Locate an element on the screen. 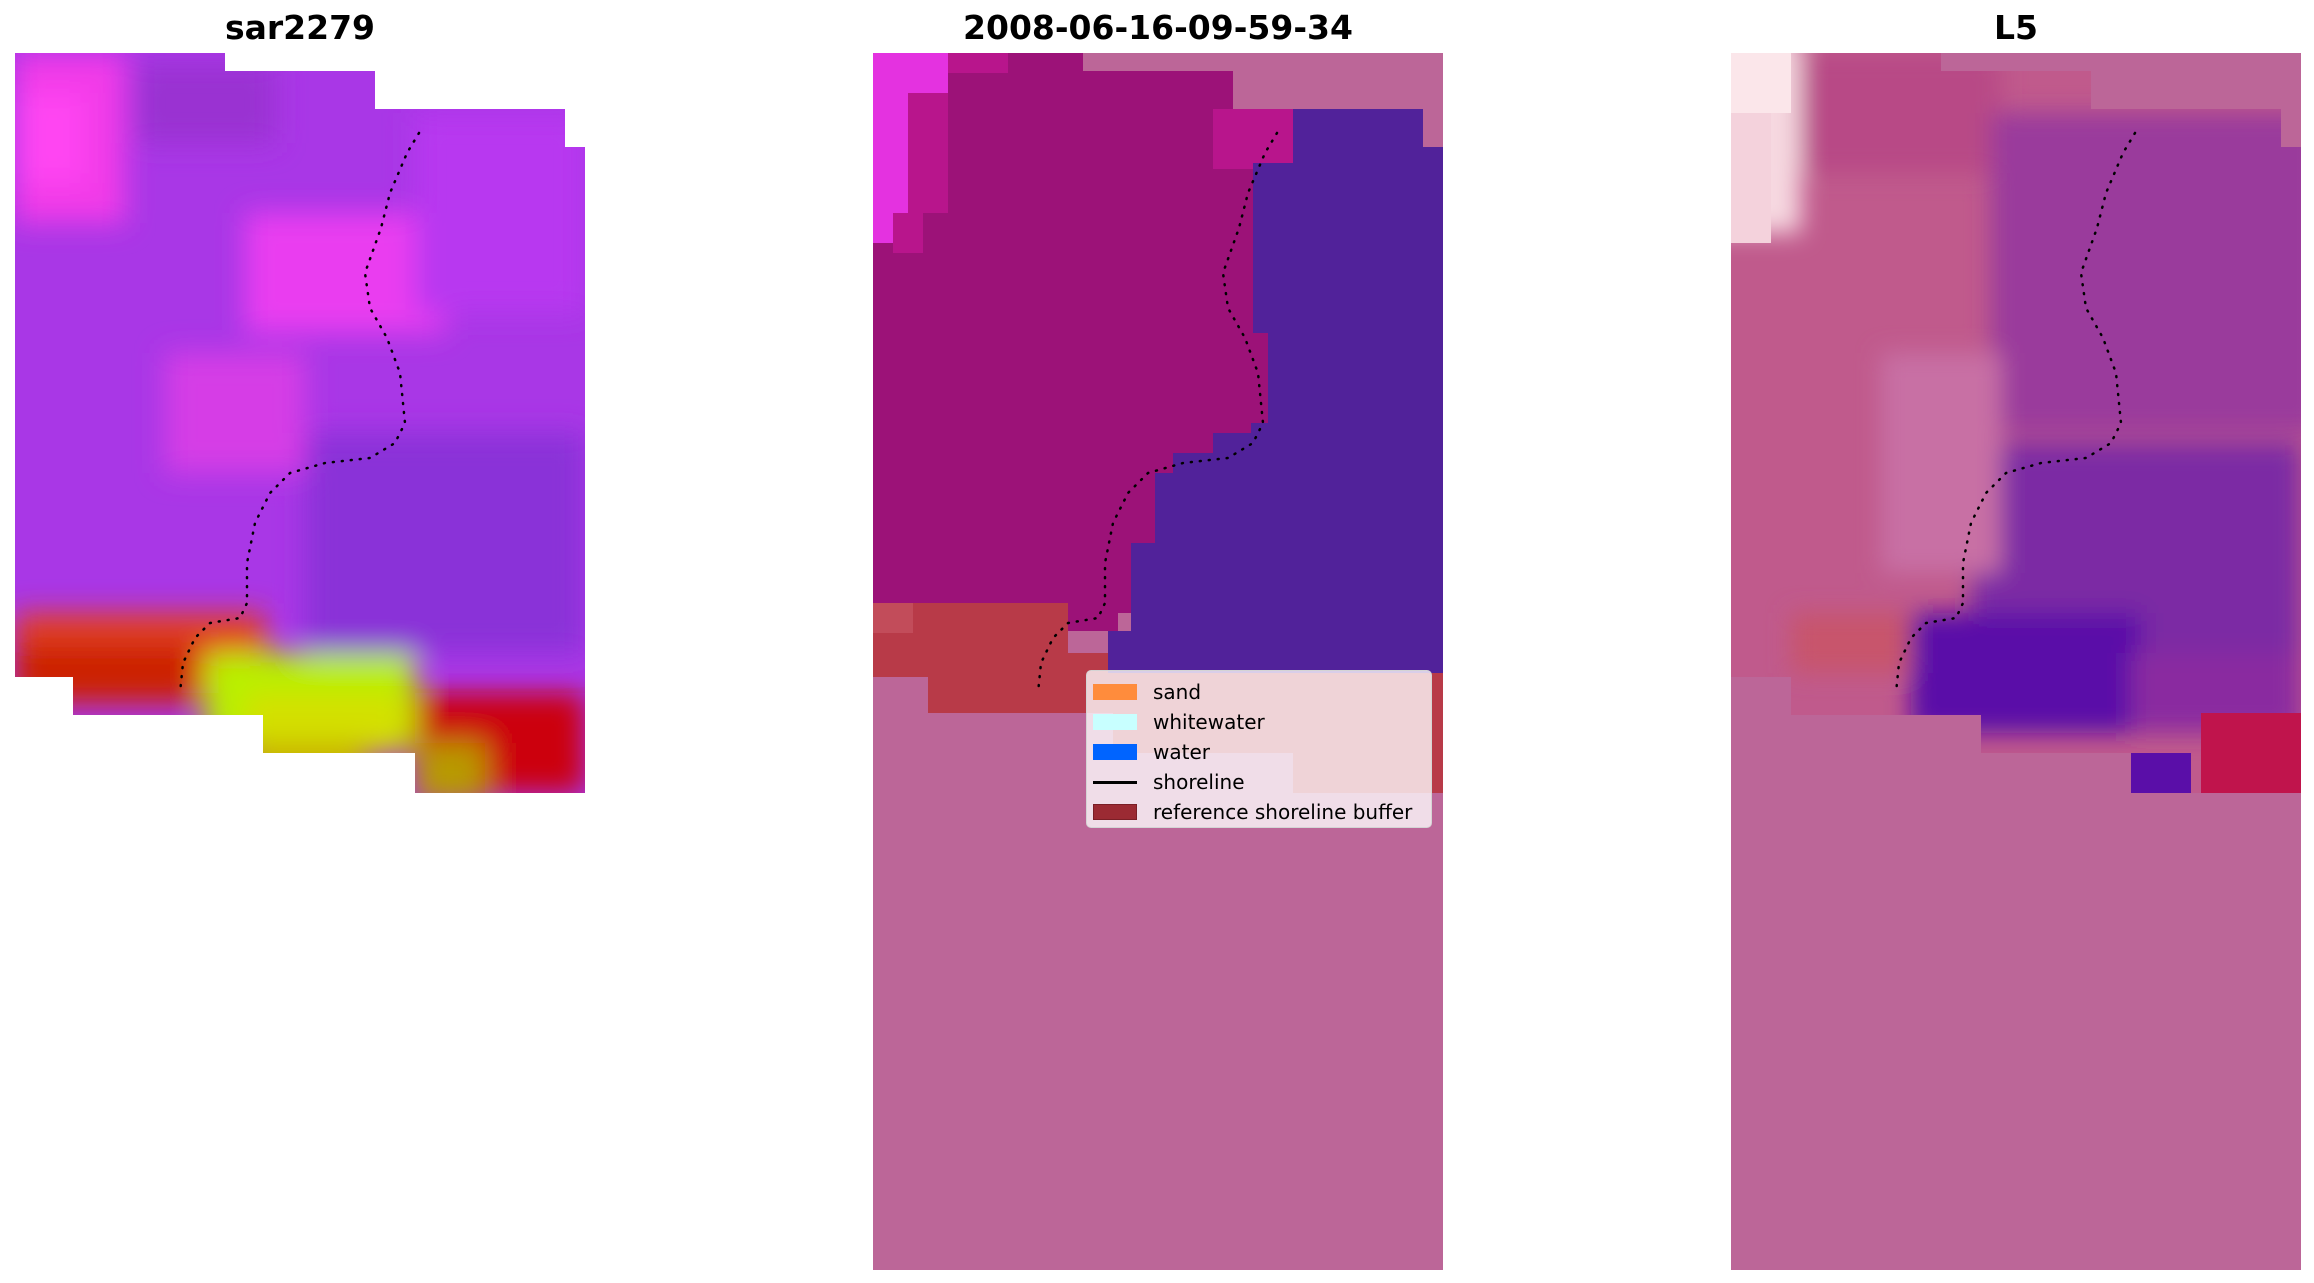  whitewater-swatch is located at coordinates (1115, 722).